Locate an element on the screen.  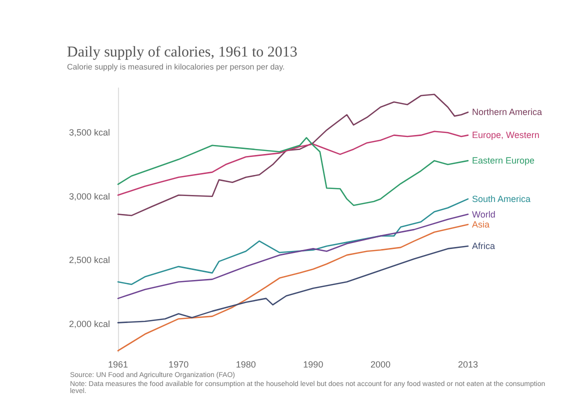
chart-subtitle: Calorie supply is measured in kilocalories per person per day. is located at coordinates (176, 67).